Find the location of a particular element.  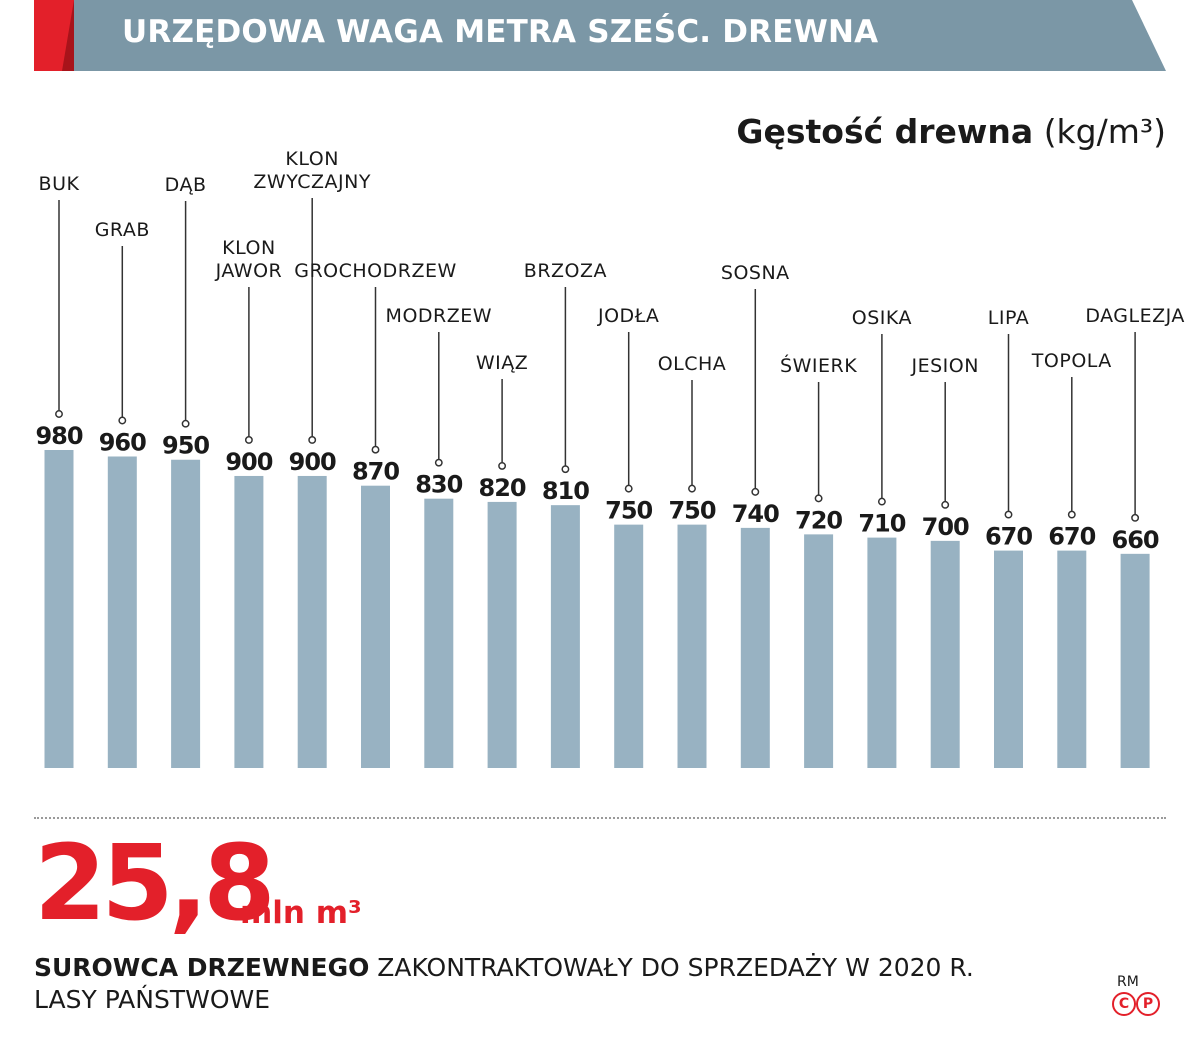

value-label: 950 is located at coordinates (185, 446).